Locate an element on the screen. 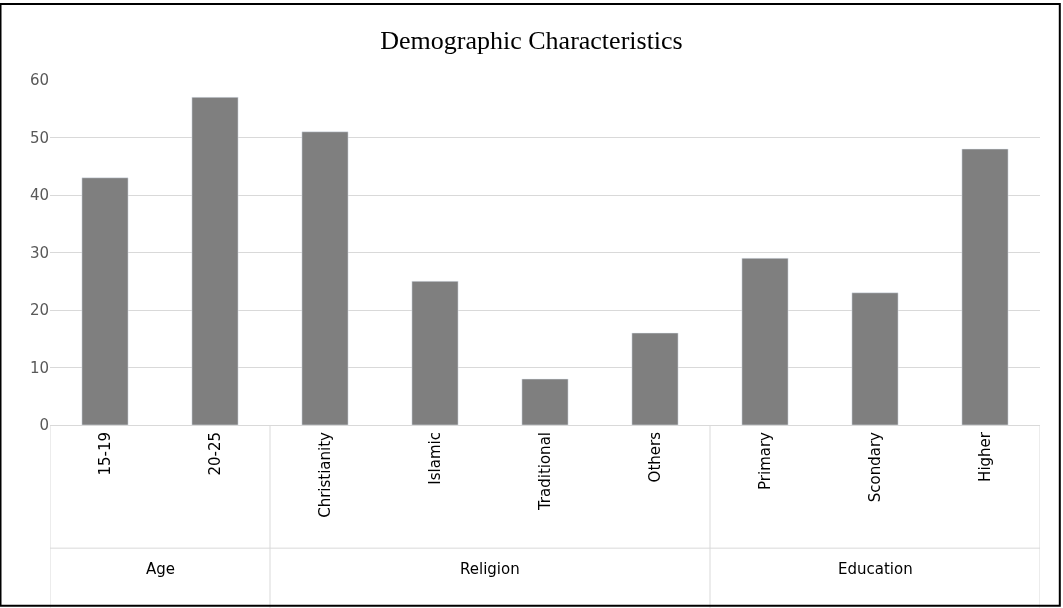  x-tick-label: Others is located at coordinates (654, 457).